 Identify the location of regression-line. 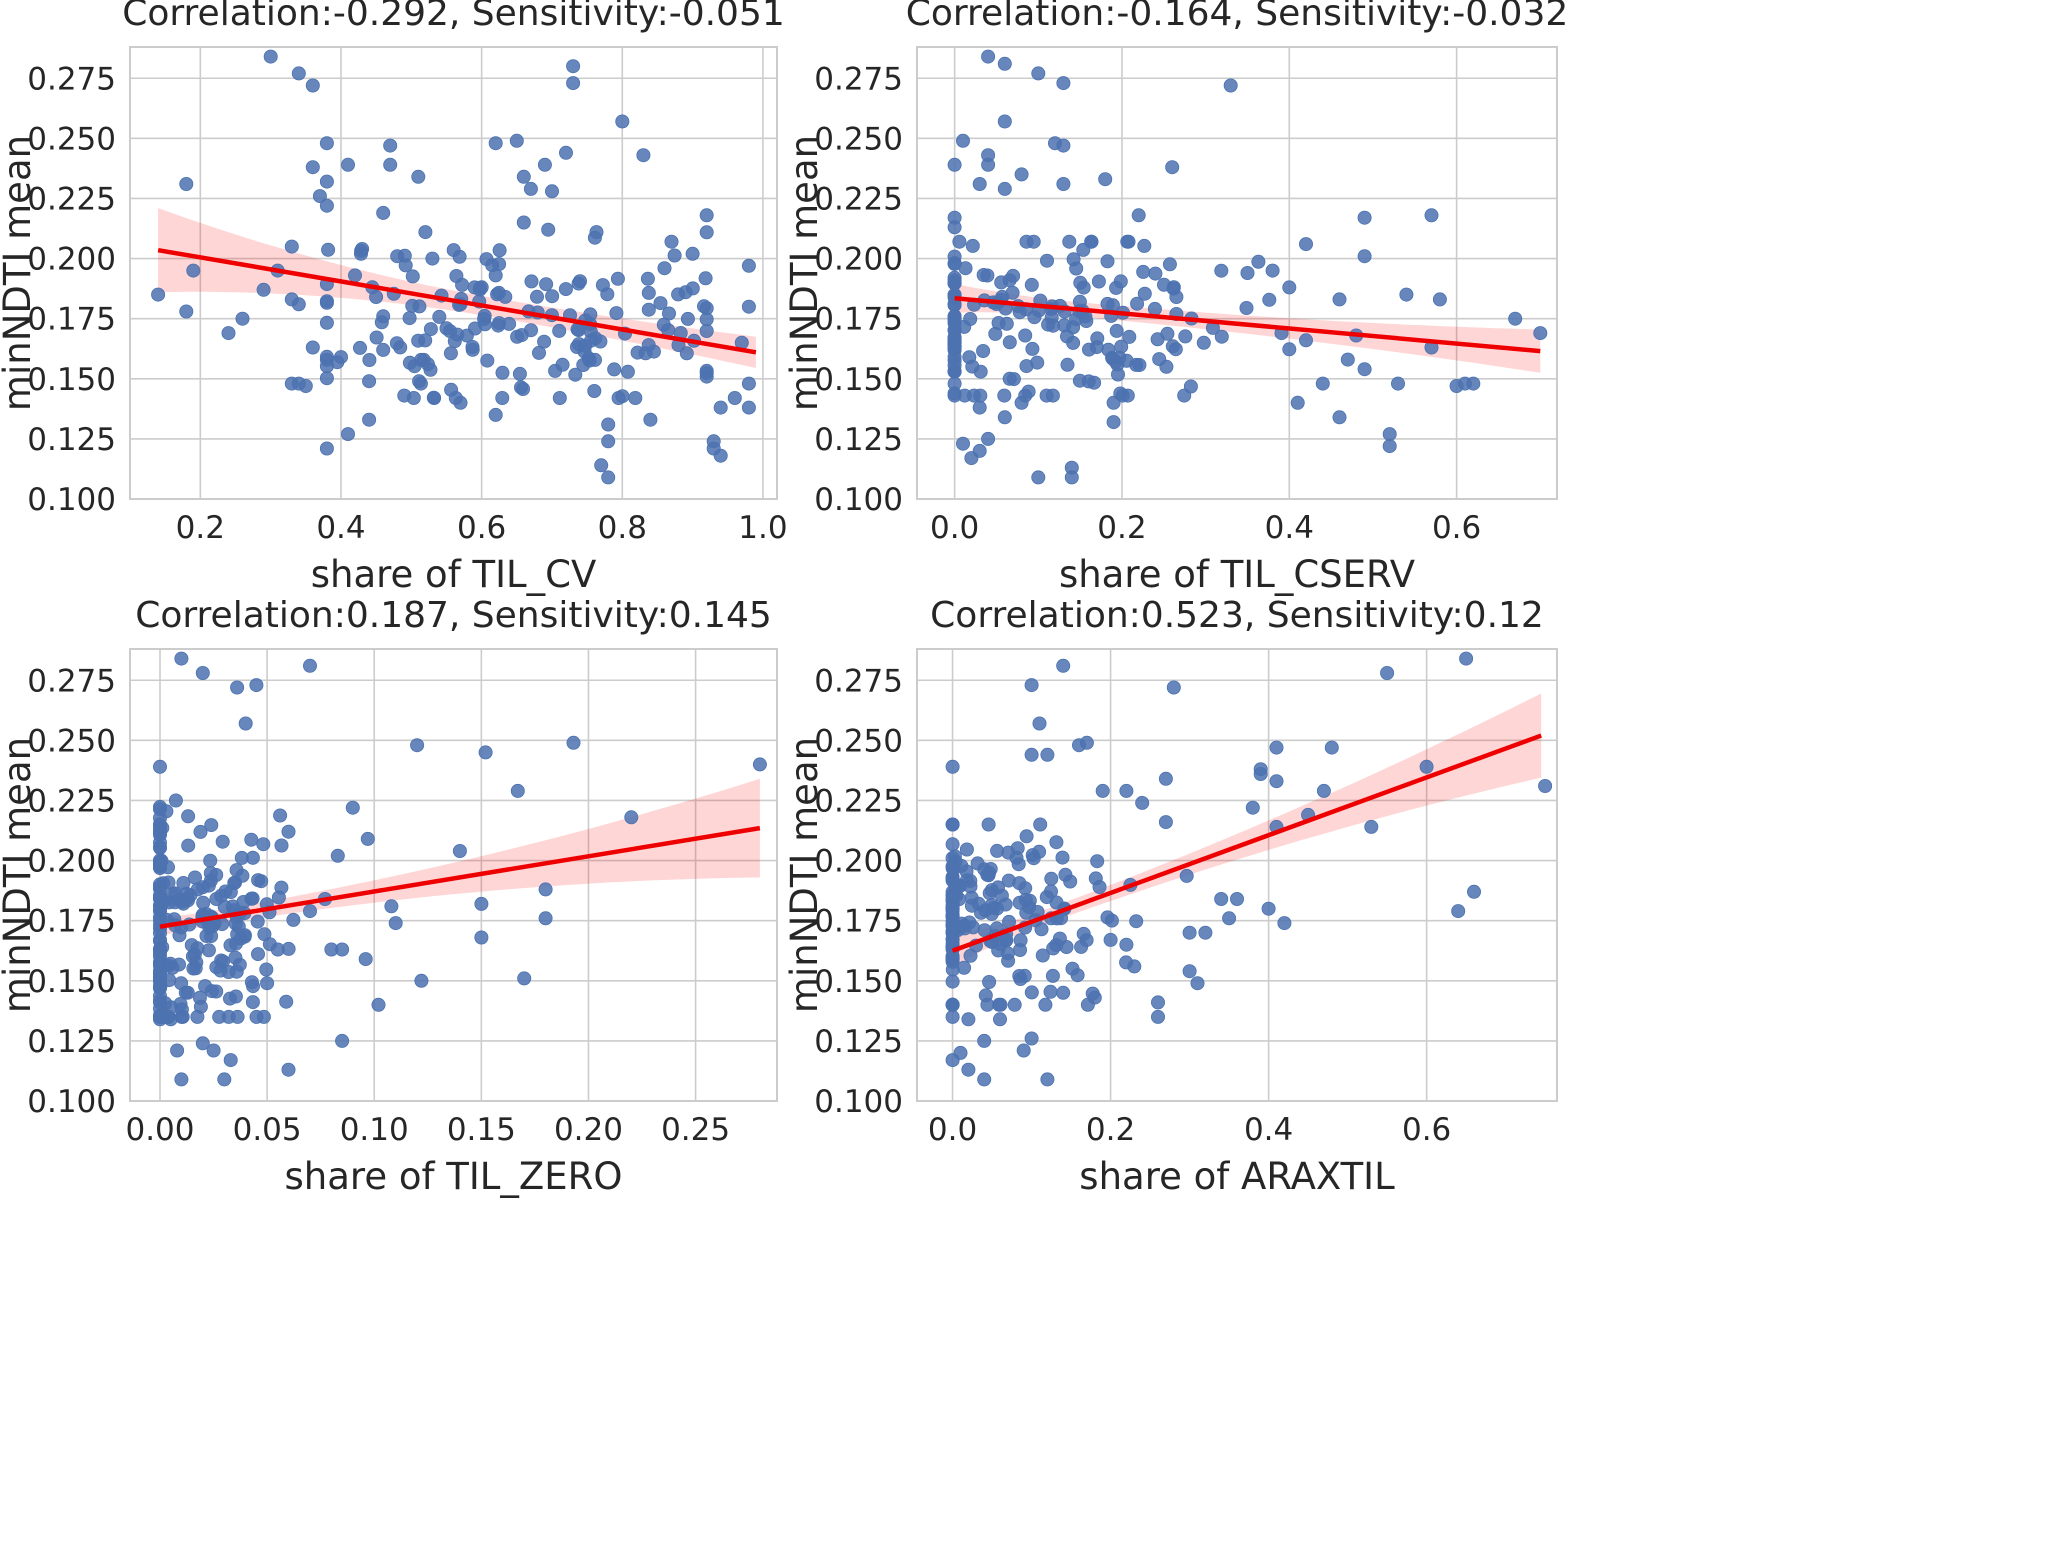
(457, 301).